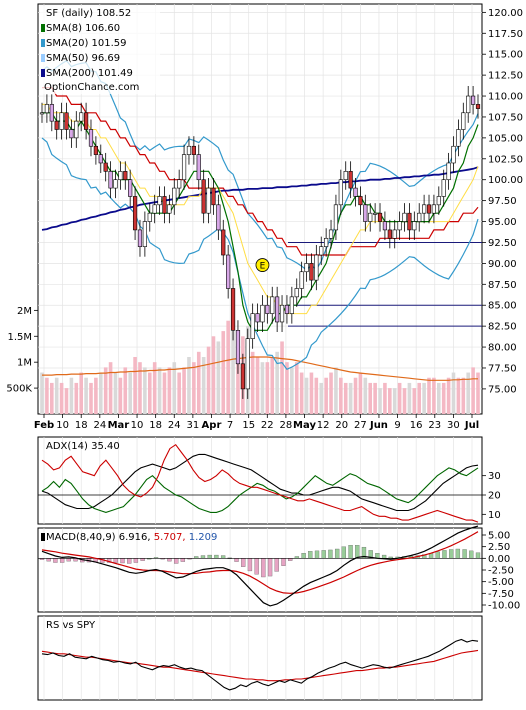 The width and height of the screenshot is (526, 710). I want to click on earnings-marker-circle, so click(262, 265).